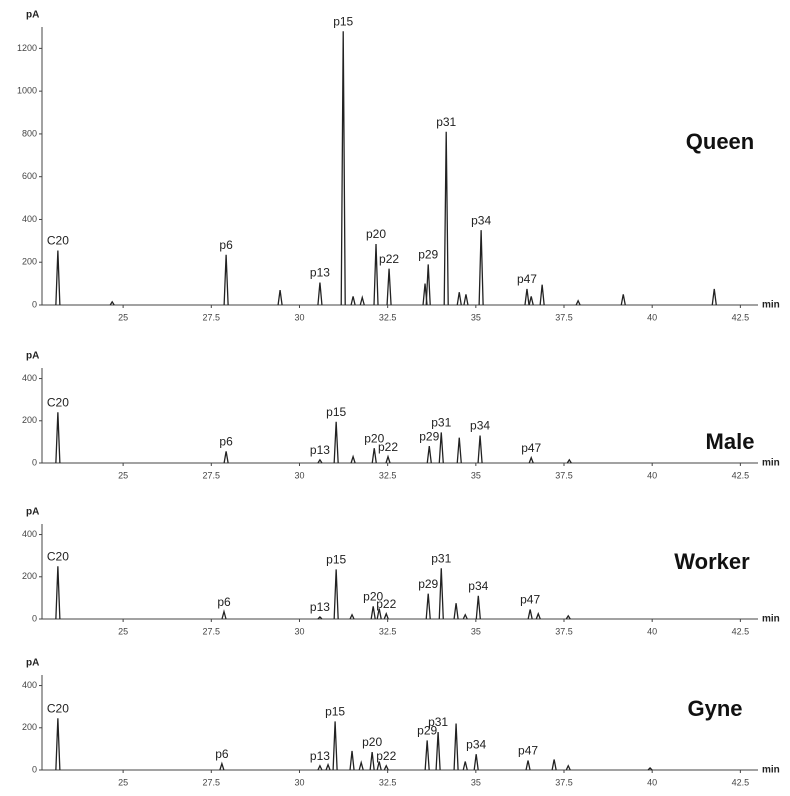 Image resolution: width=790 pixels, height=796 pixels. Describe the element at coordinates (714, 708) in the screenshot. I see `panel-title: Gyne` at that location.